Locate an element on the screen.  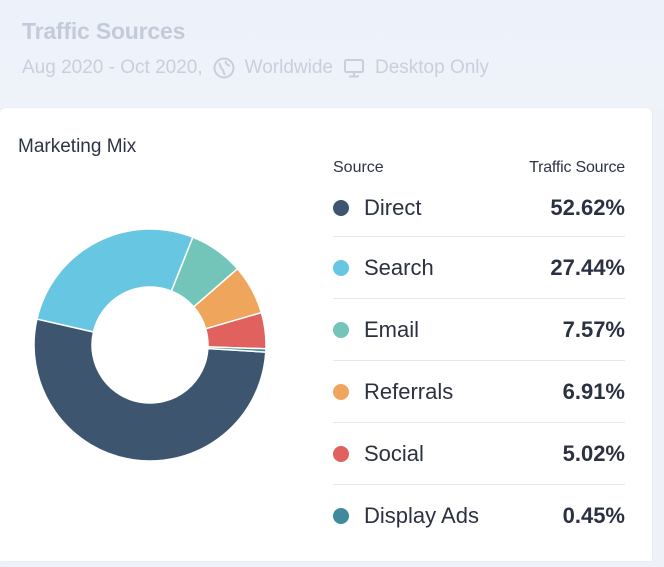
globe-icon is located at coordinates (224, 68).